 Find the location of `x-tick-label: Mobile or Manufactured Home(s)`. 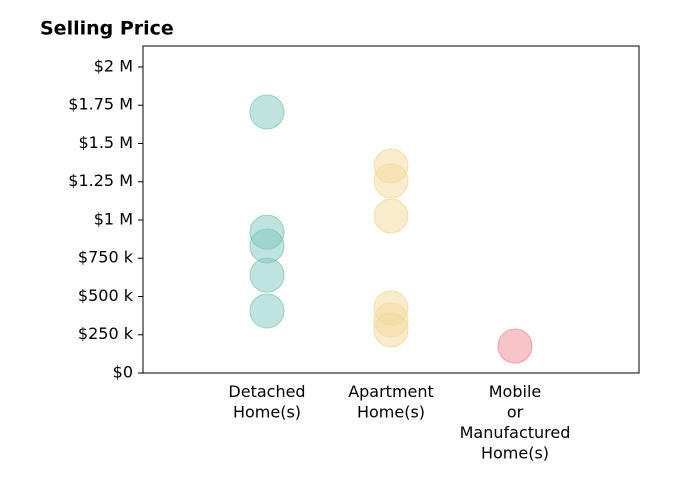

x-tick-label: Mobile or Manufactured Home(s) is located at coordinates (515, 422).